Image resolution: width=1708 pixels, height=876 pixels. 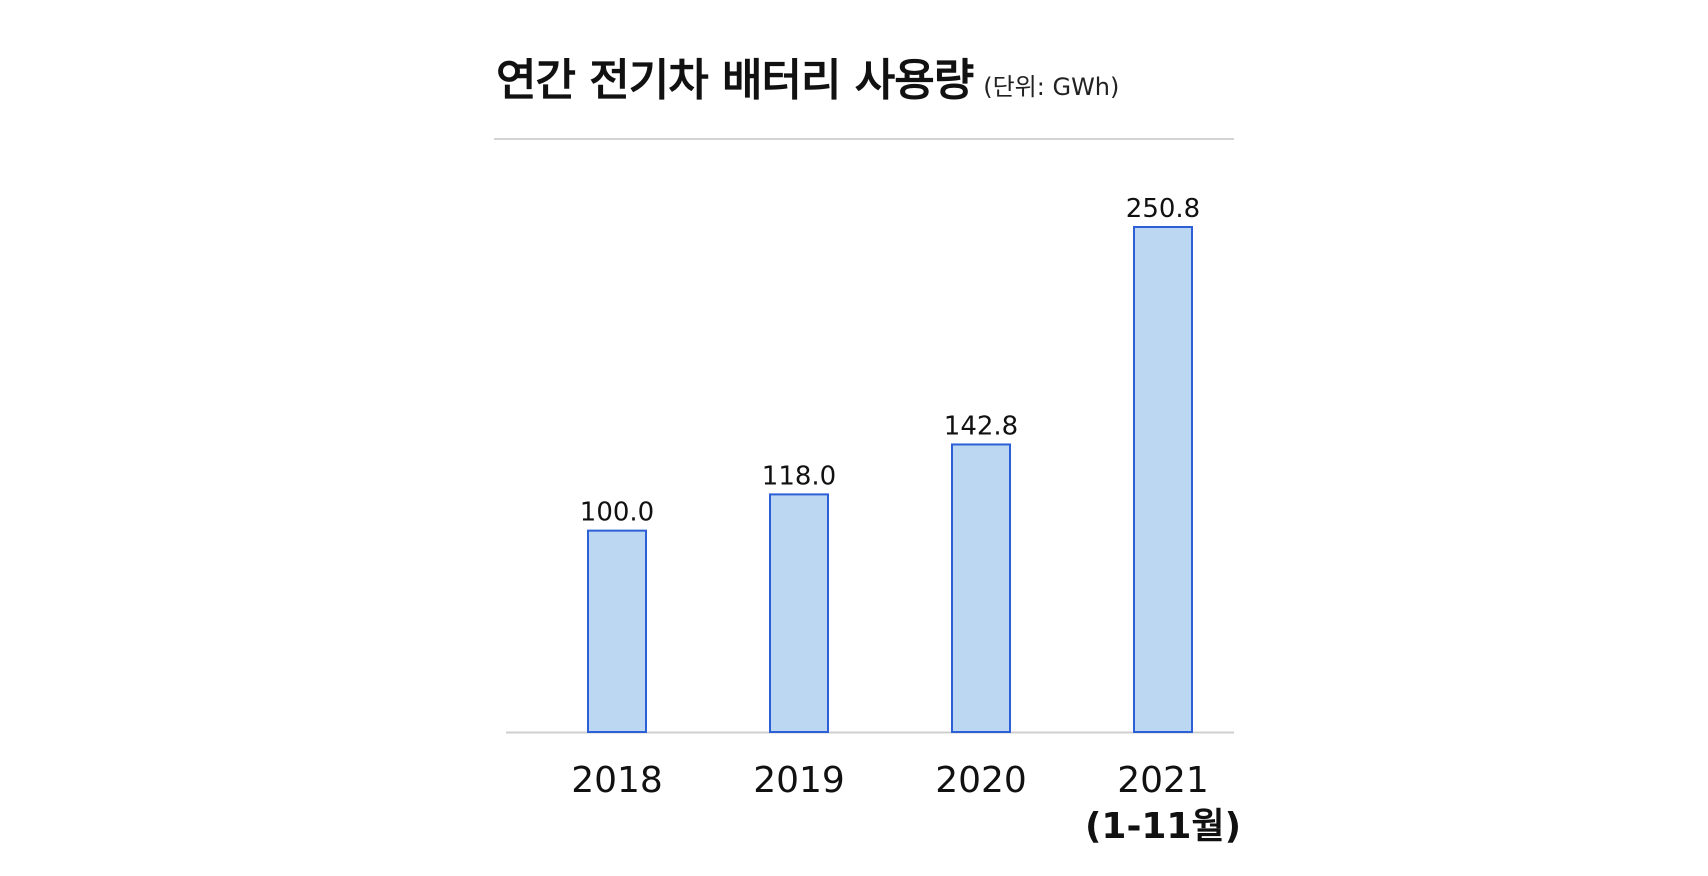 I want to click on bar-value-label-1: 118.0, so click(x=799, y=476).